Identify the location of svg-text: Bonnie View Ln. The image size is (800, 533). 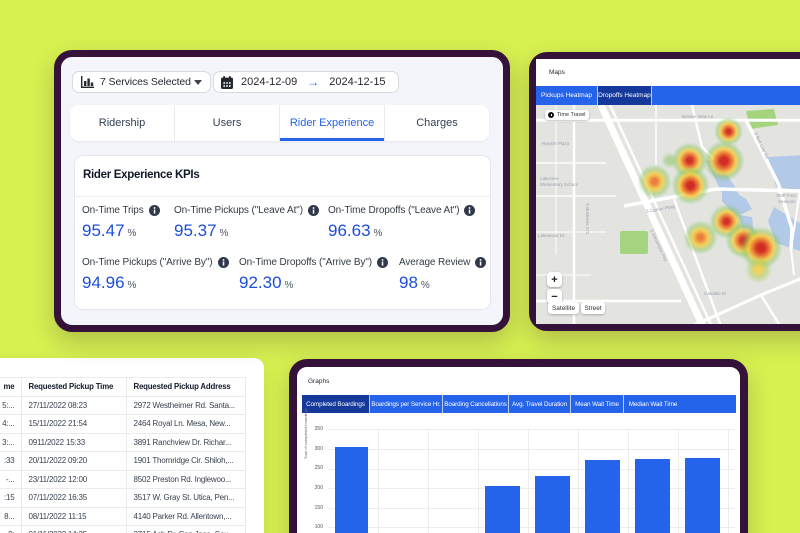
(698, 116).